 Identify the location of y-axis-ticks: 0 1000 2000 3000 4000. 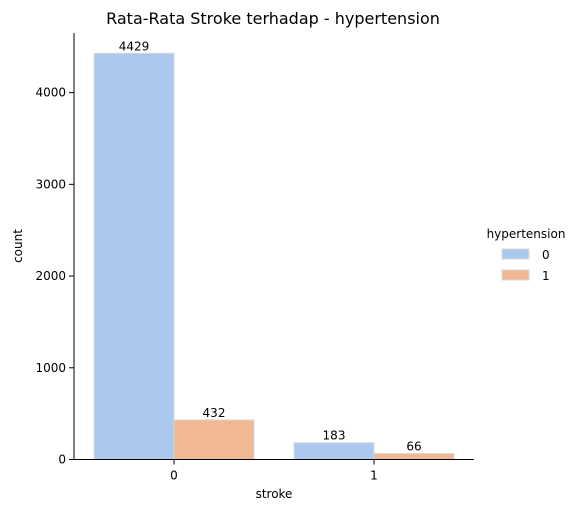
(54, 276).